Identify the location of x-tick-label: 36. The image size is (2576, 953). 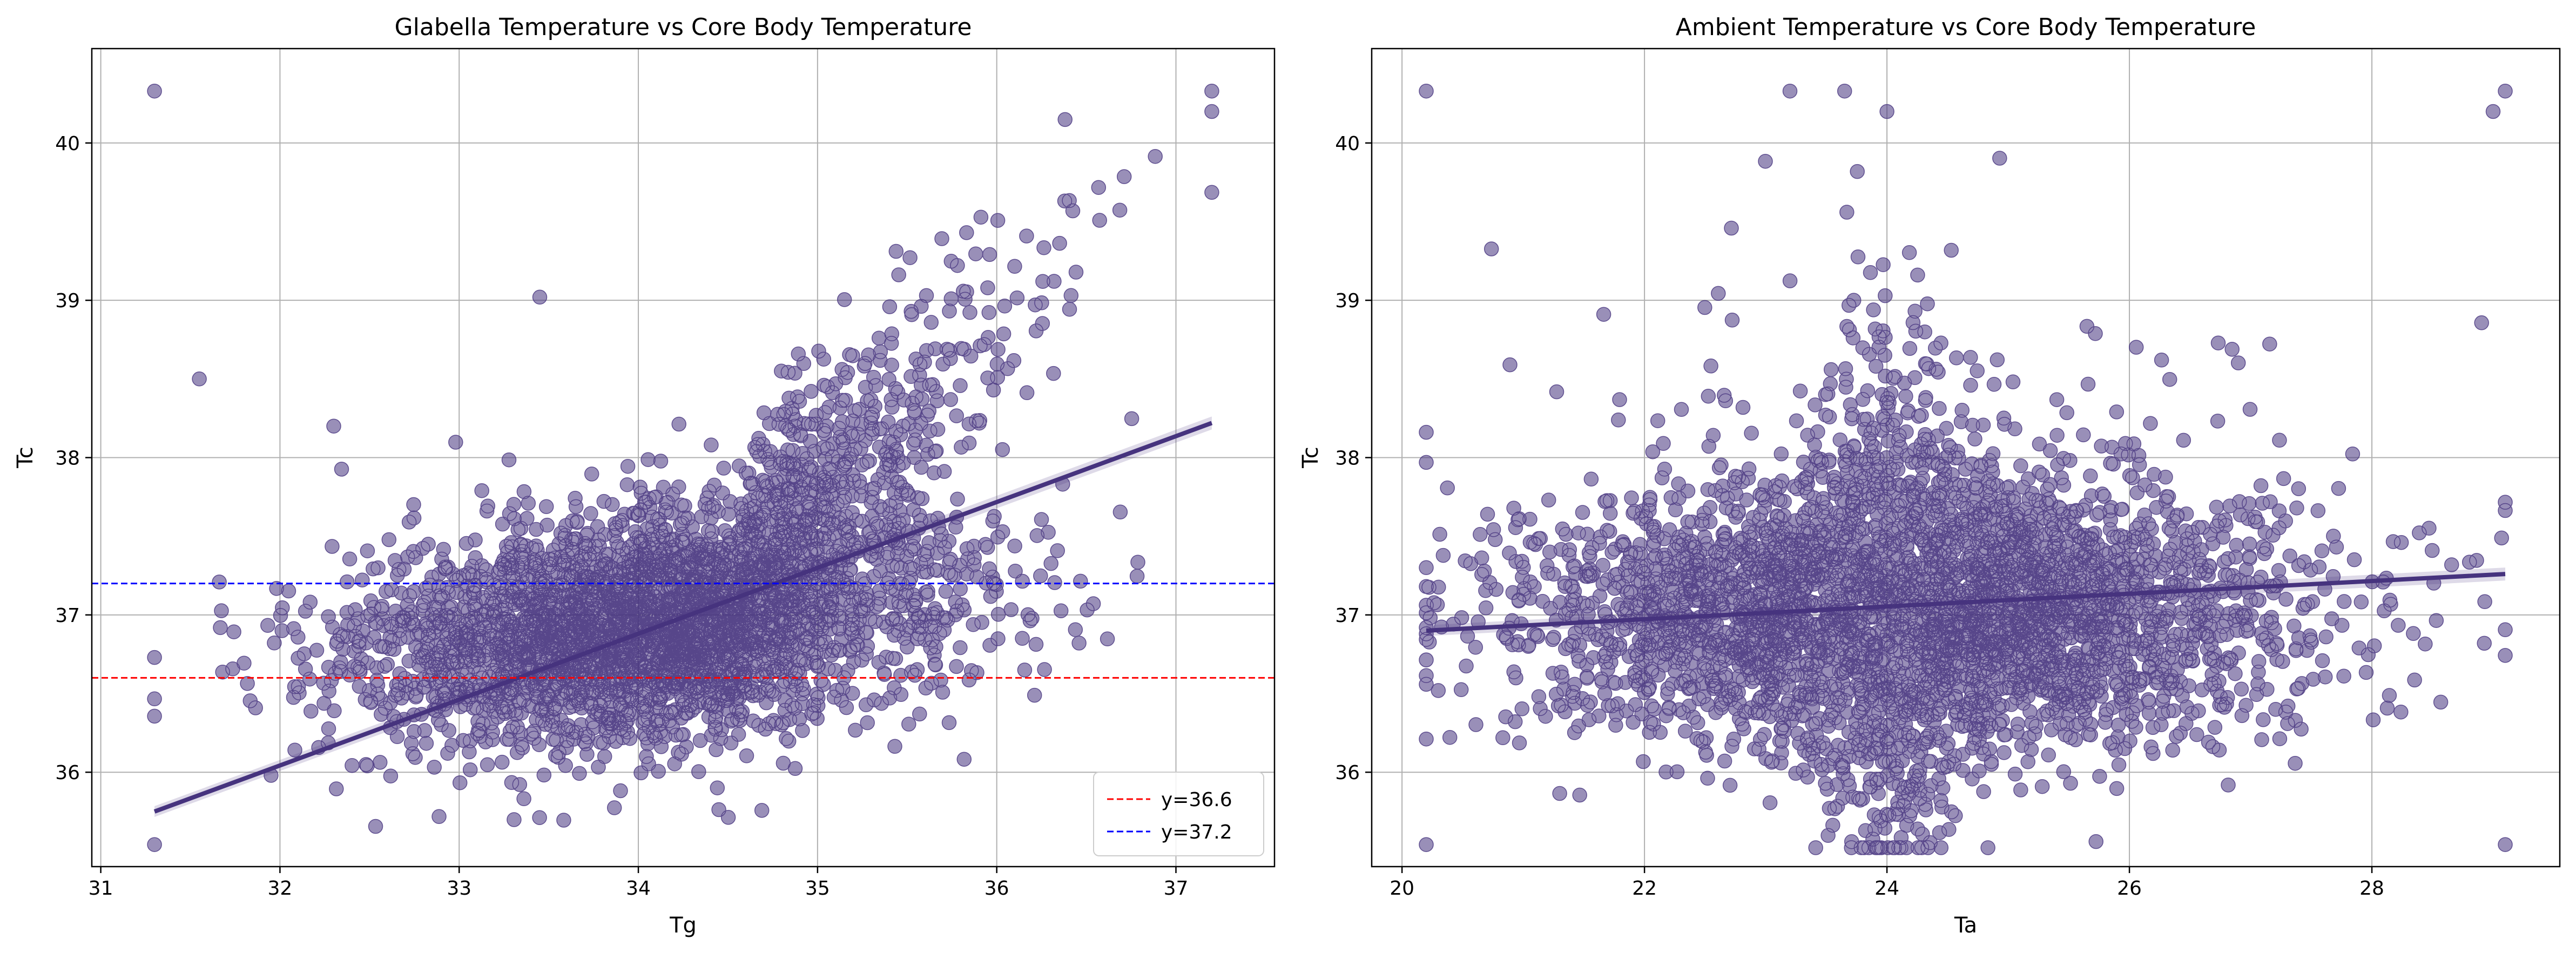
(996, 888).